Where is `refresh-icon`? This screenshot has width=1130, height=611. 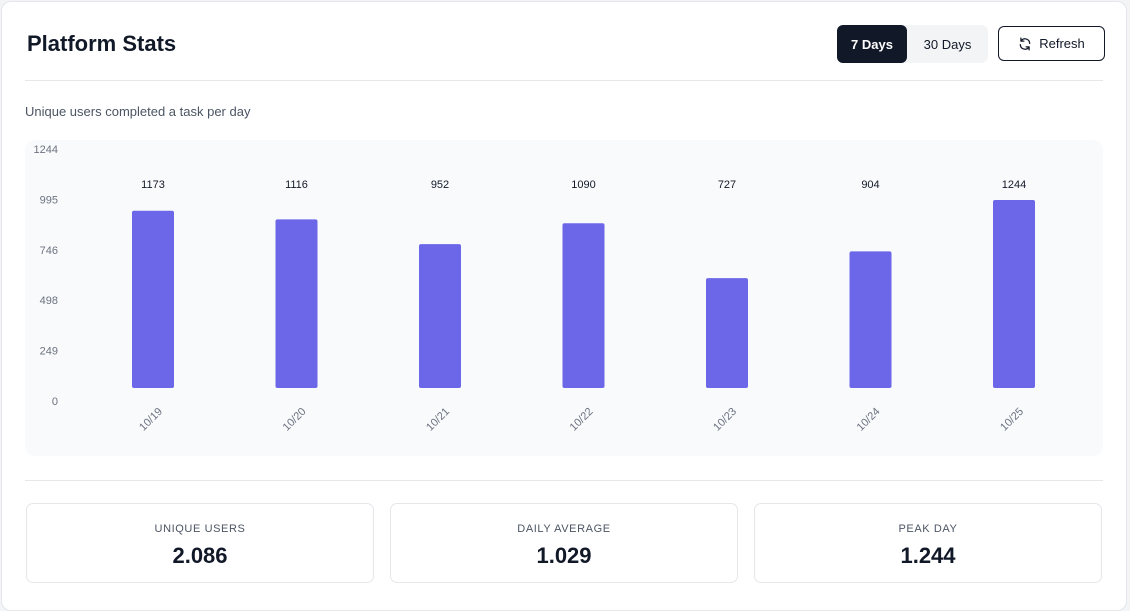
refresh-icon is located at coordinates (1025, 44).